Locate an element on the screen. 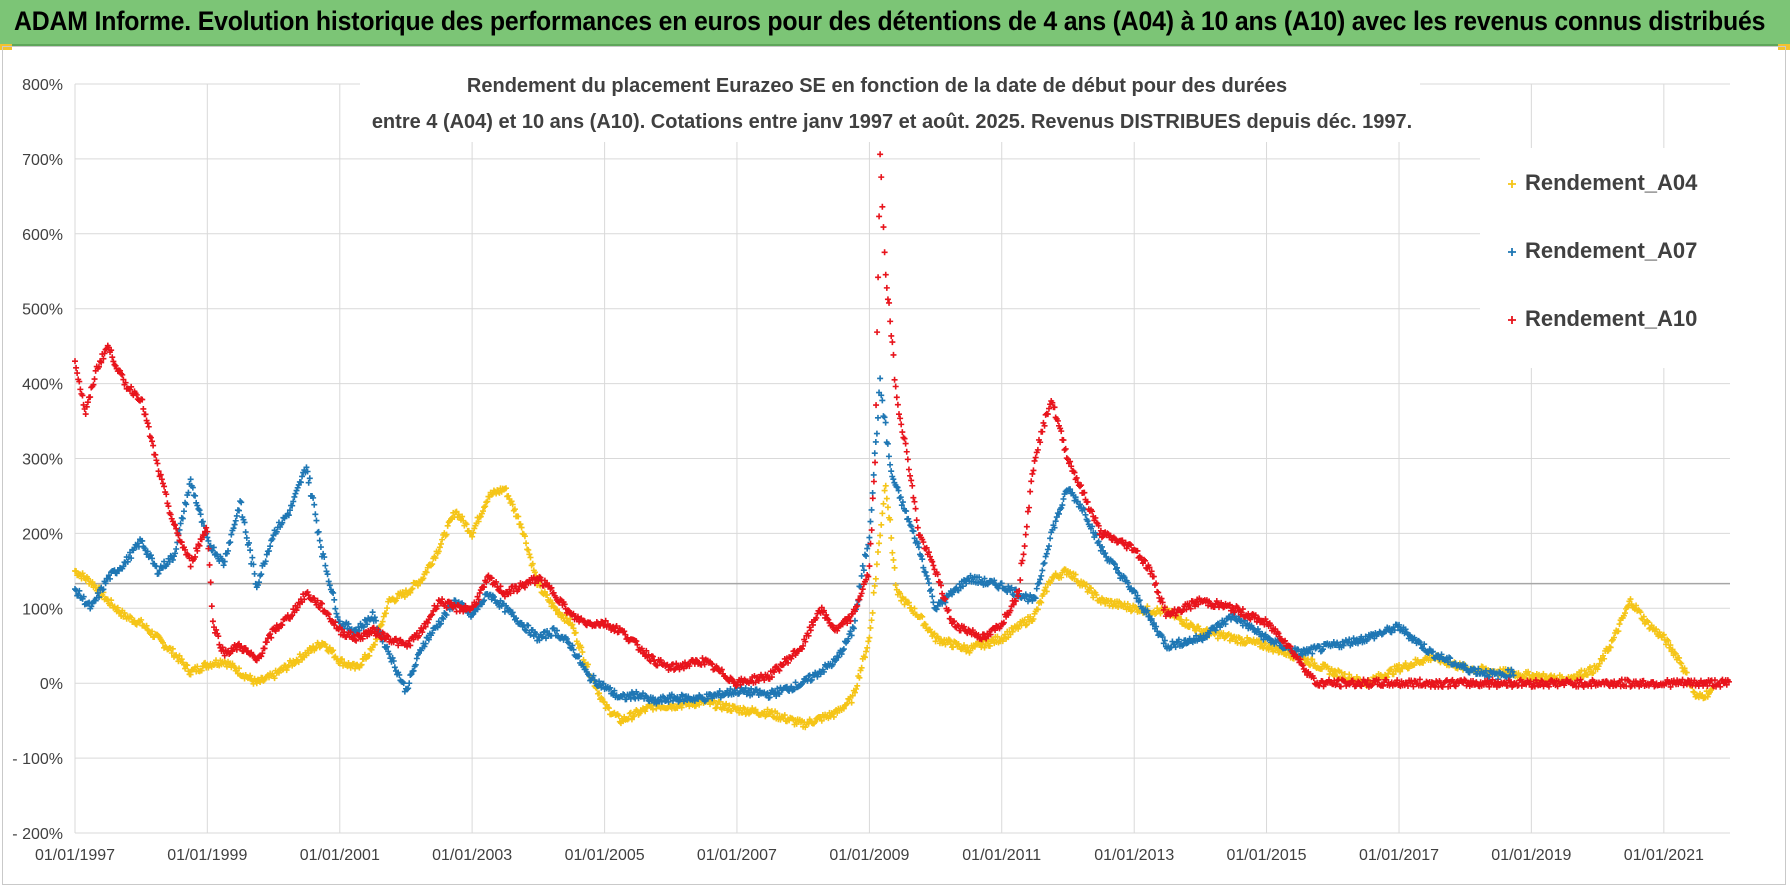 The height and width of the screenshot is (887, 1790). x-tick-label: 01/01/2017 is located at coordinates (1399, 855).